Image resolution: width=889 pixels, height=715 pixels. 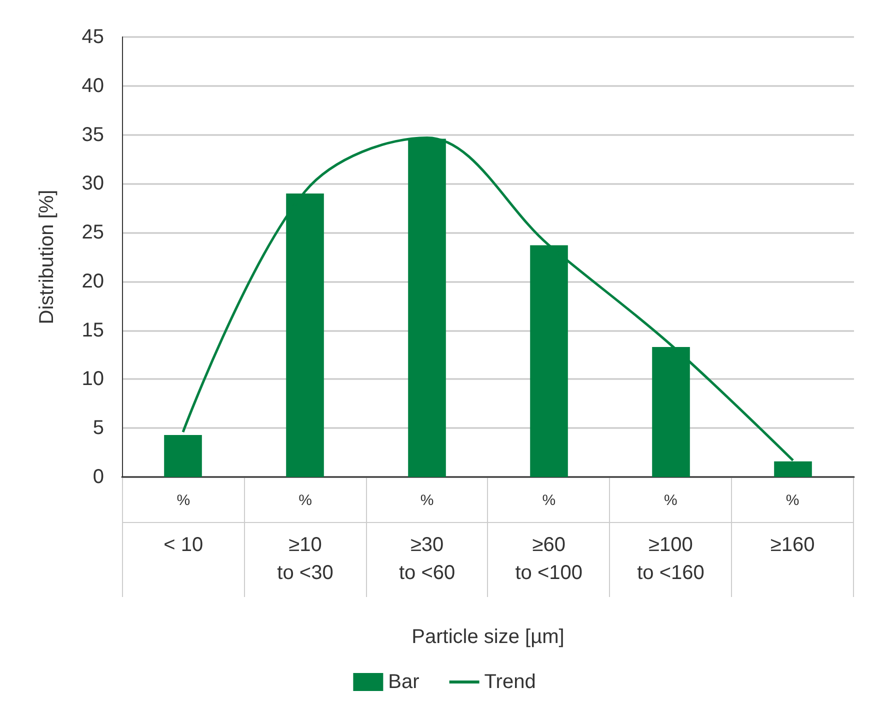 I want to click on y-tick-label: 40, so click(x=93, y=85).